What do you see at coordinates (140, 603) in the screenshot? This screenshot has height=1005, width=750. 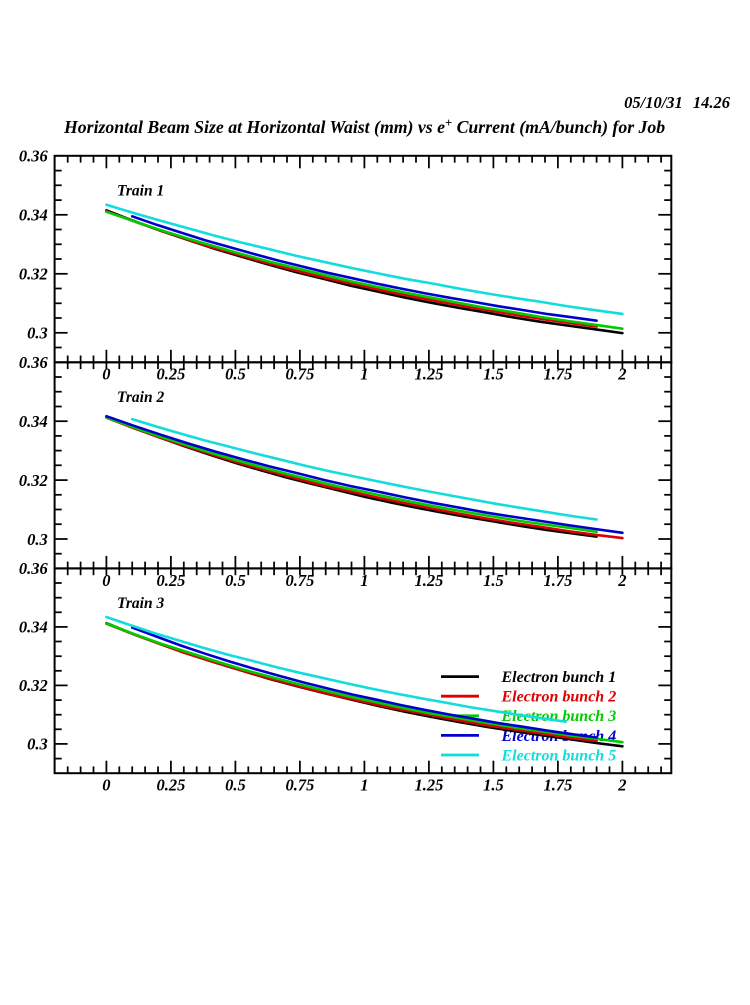 I see `svg-text: Train 3` at bounding box center [140, 603].